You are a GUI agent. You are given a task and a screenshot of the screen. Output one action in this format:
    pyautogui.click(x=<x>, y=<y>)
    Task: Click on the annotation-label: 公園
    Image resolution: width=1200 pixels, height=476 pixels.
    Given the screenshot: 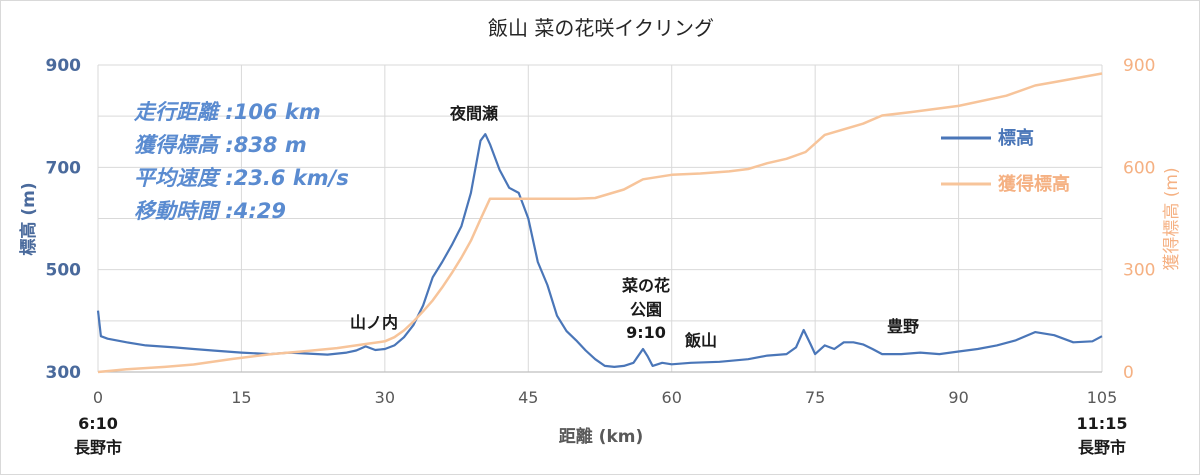 What is the action you would take?
    pyautogui.click(x=646, y=309)
    